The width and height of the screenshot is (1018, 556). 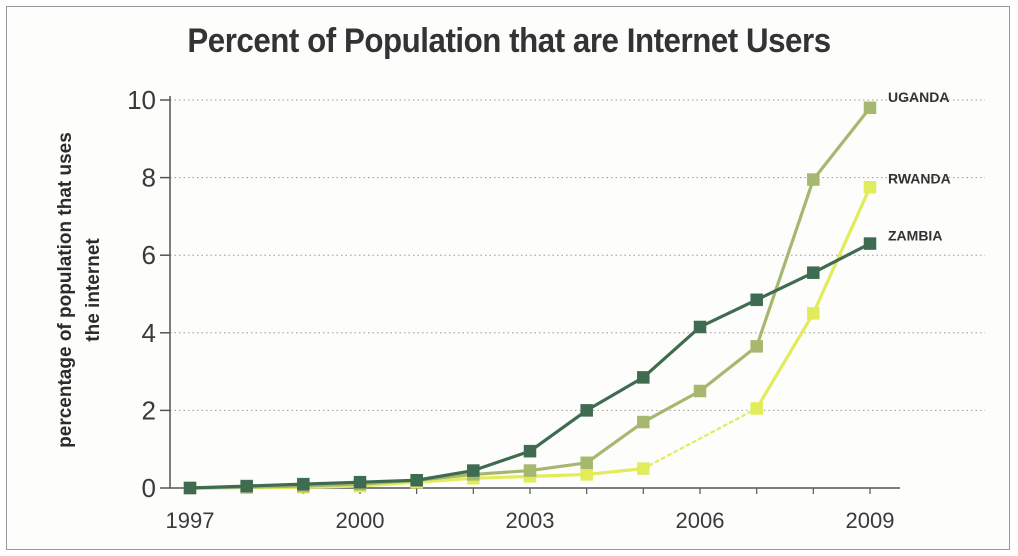 I want to click on zambia-point-2007, so click(x=756, y=300).